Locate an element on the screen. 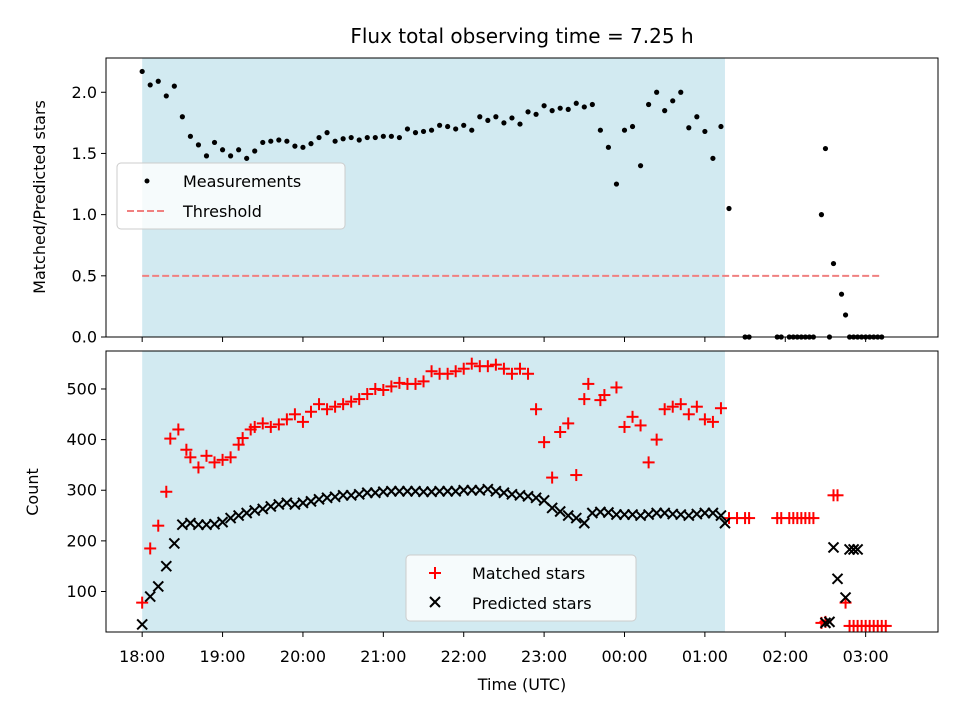 The image size is (960, 720). legend-label-predicted: Predicted stars is located at coordinates (532, 603).